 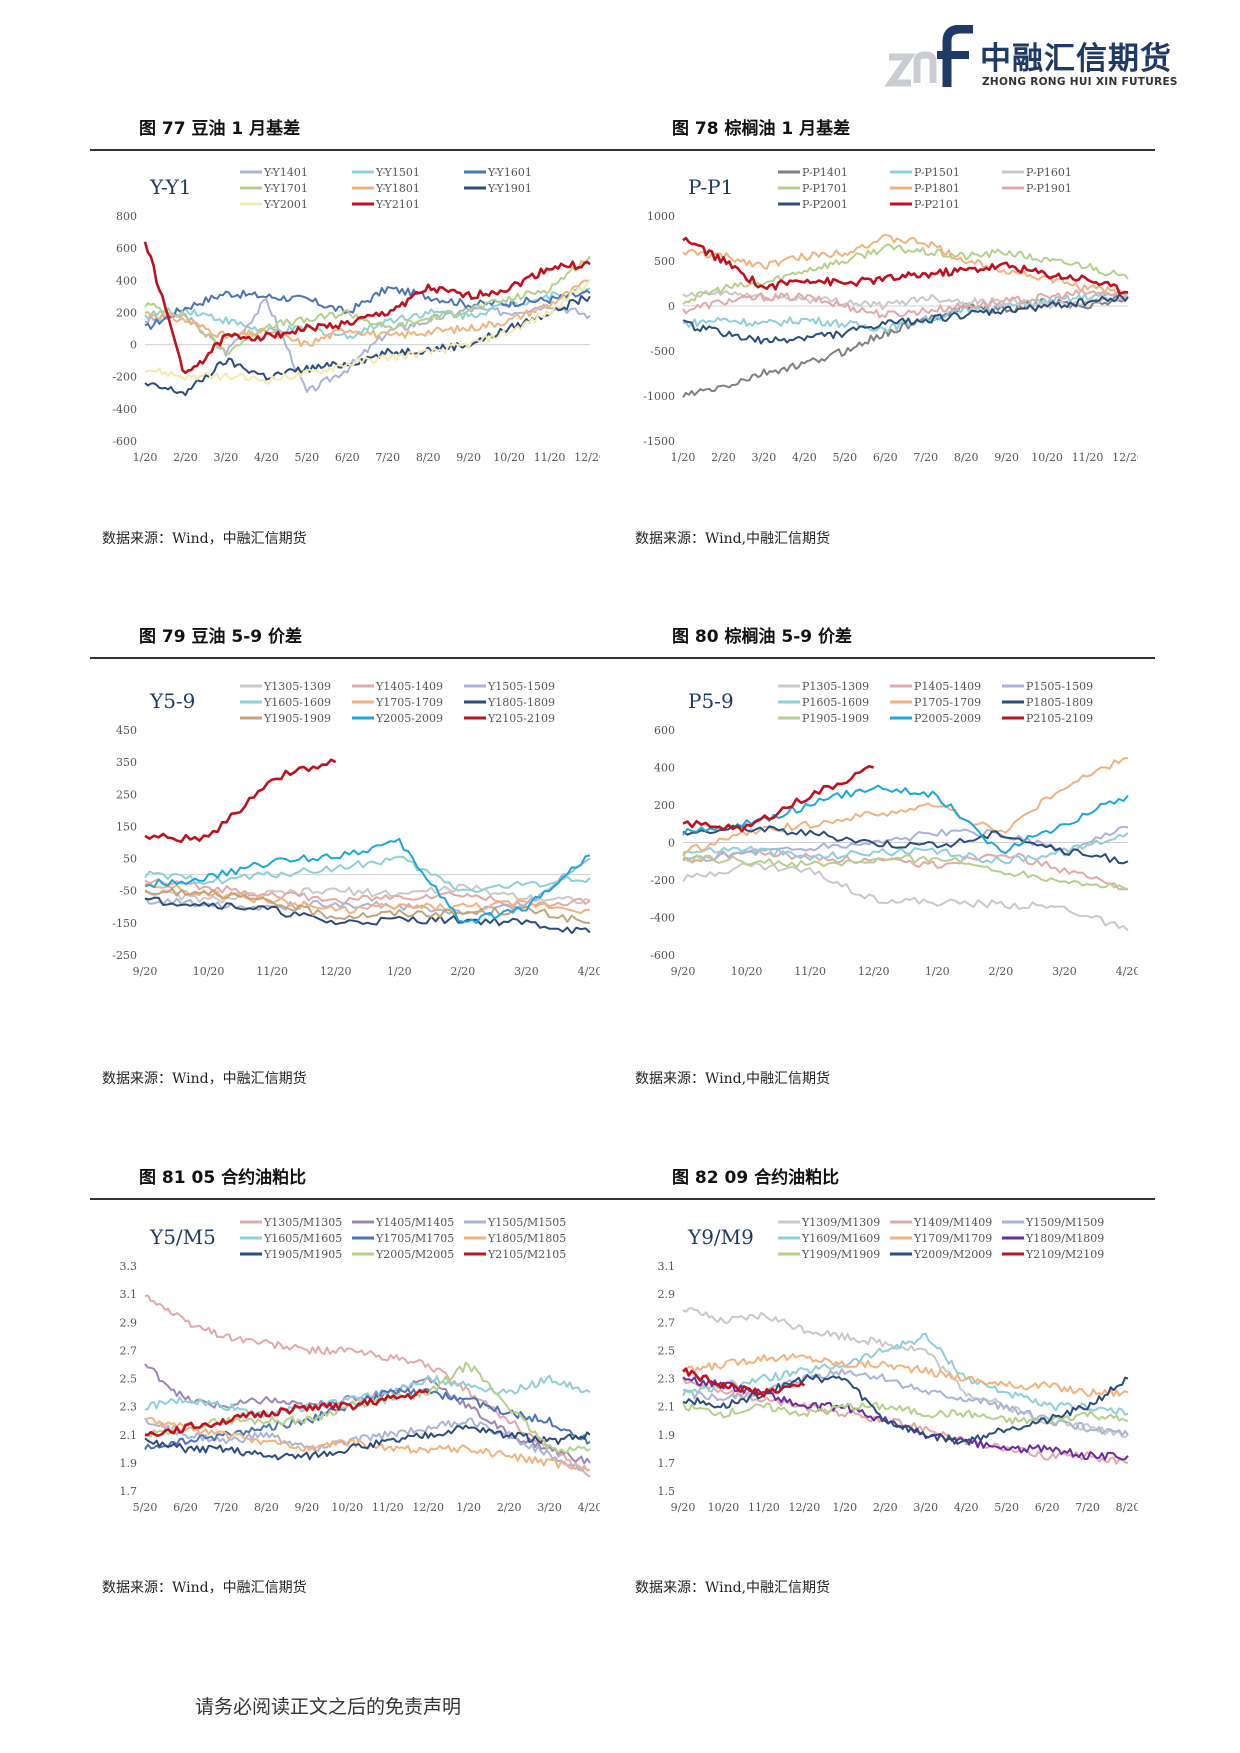 What do you see at coordinates (126, 794) in the screenshot?
I see `y-tick-label: 250` at bounding box center [126, 794].